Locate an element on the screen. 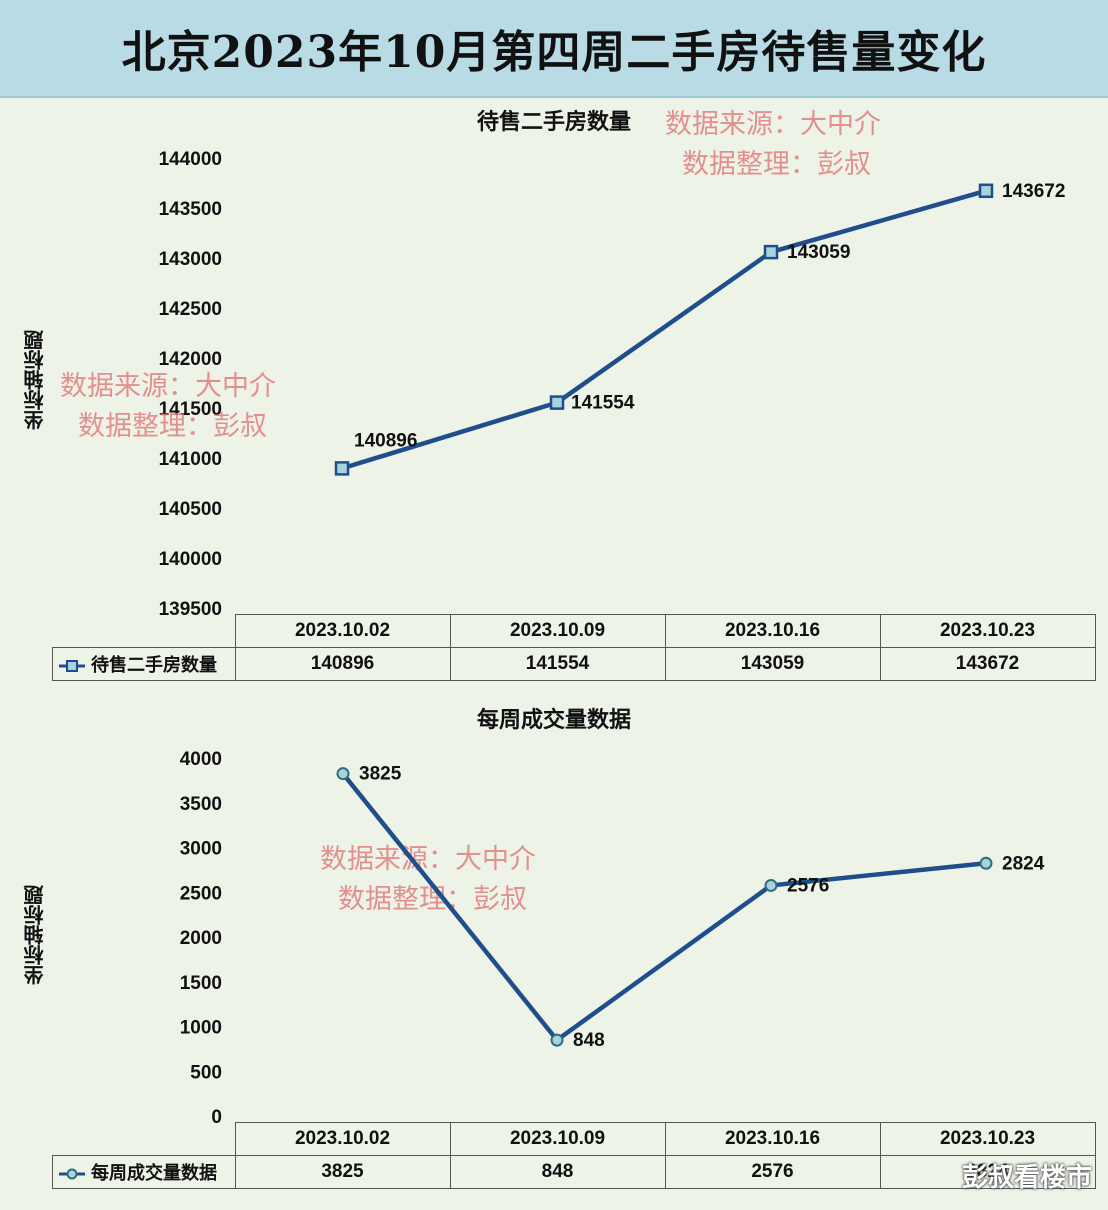 The height and width of the screenshot is (1210, 1108). chart1-y-tick: 143000 is located at coordinates (190, 259).